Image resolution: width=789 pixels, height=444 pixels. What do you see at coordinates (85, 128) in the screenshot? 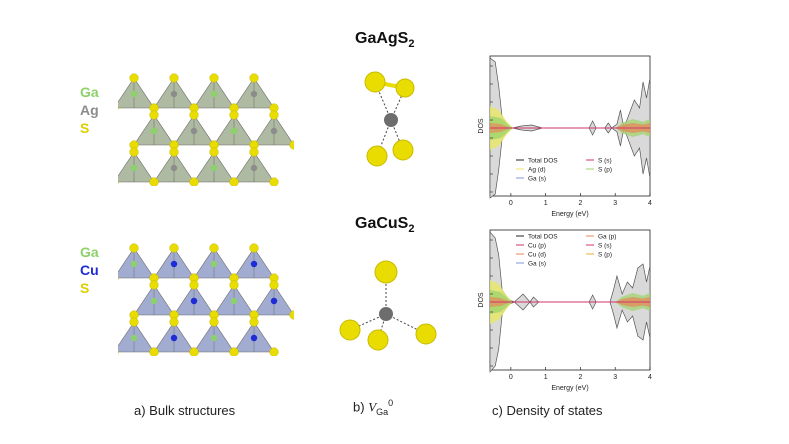
I see `legend-s: S` at bounding box center [85, 128].